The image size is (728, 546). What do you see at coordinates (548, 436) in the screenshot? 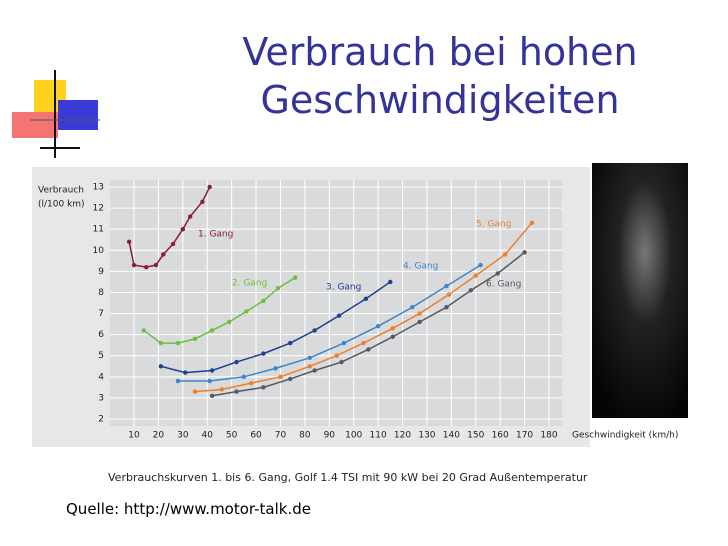
I see `x-tick-label: 180` at bounding box center [548, 436].